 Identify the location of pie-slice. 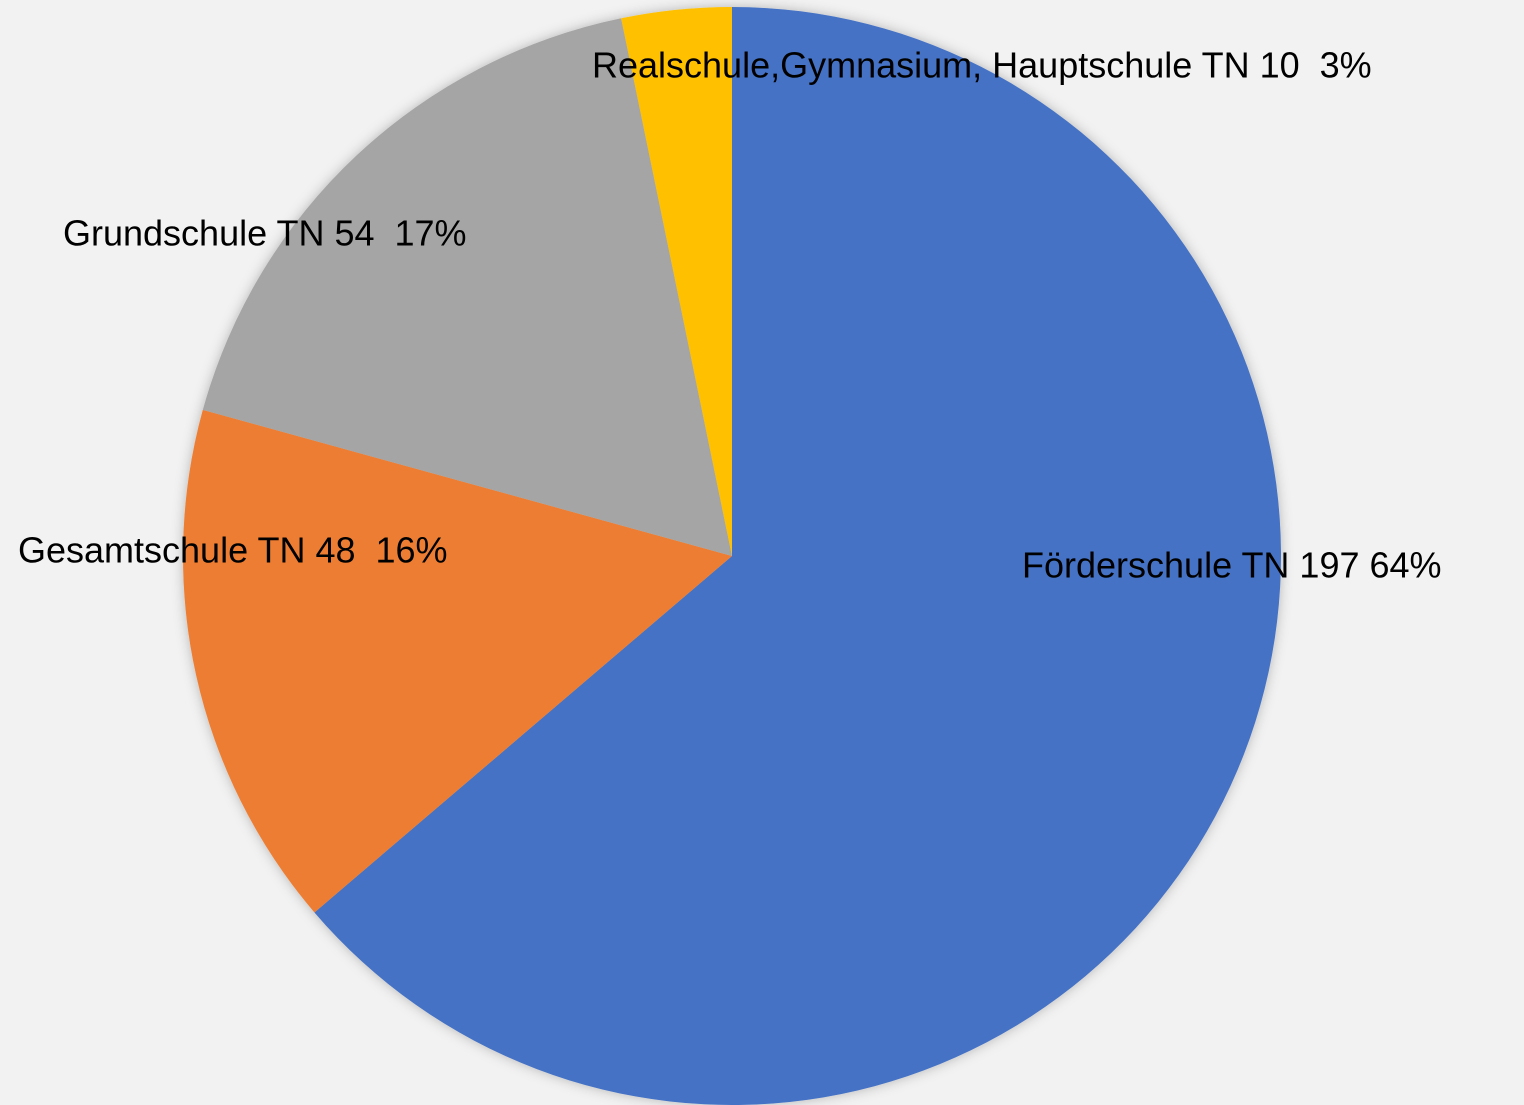
(676, 281).